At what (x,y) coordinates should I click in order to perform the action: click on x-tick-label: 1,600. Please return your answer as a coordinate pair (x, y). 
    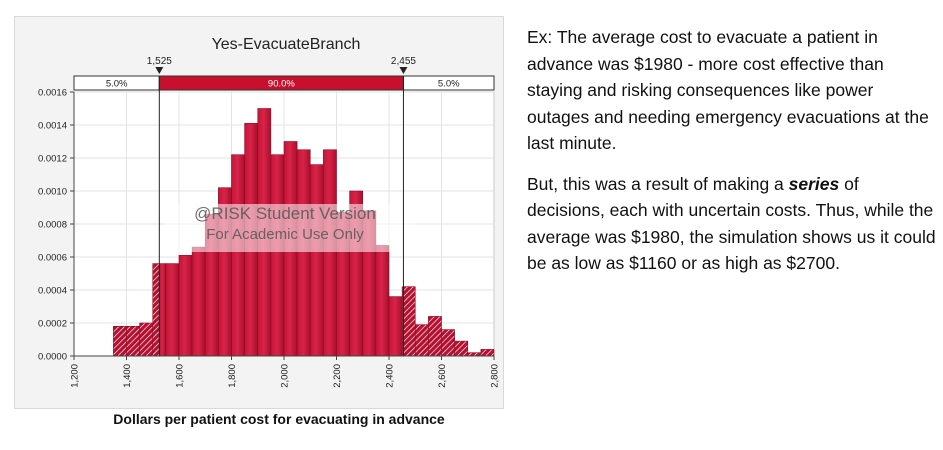
    Looking at the image, I should click on (180, 376).